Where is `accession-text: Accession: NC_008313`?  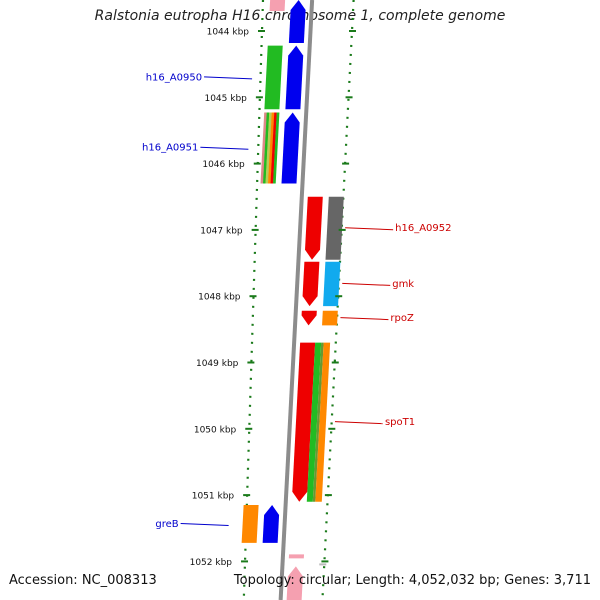
accession-text: Accession: NC_008313 is located at coordinates (83, 580).